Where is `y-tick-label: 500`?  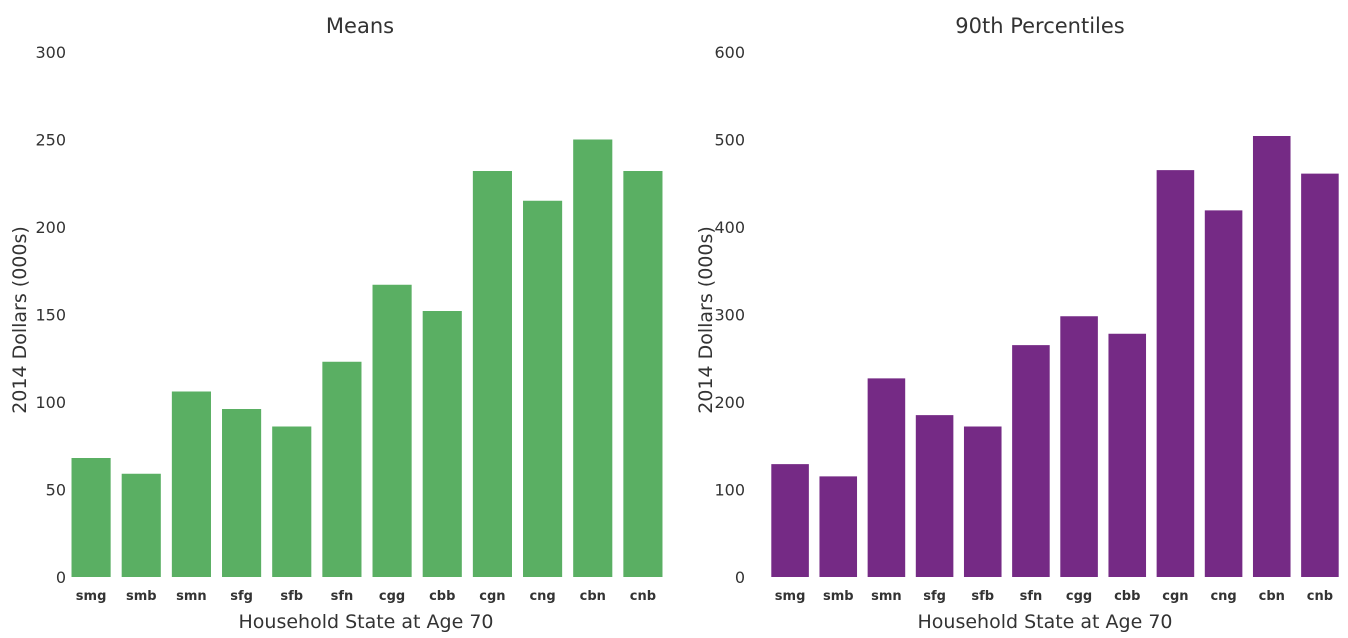
y-tick-label: 500 is located at coordinates (729, 140).